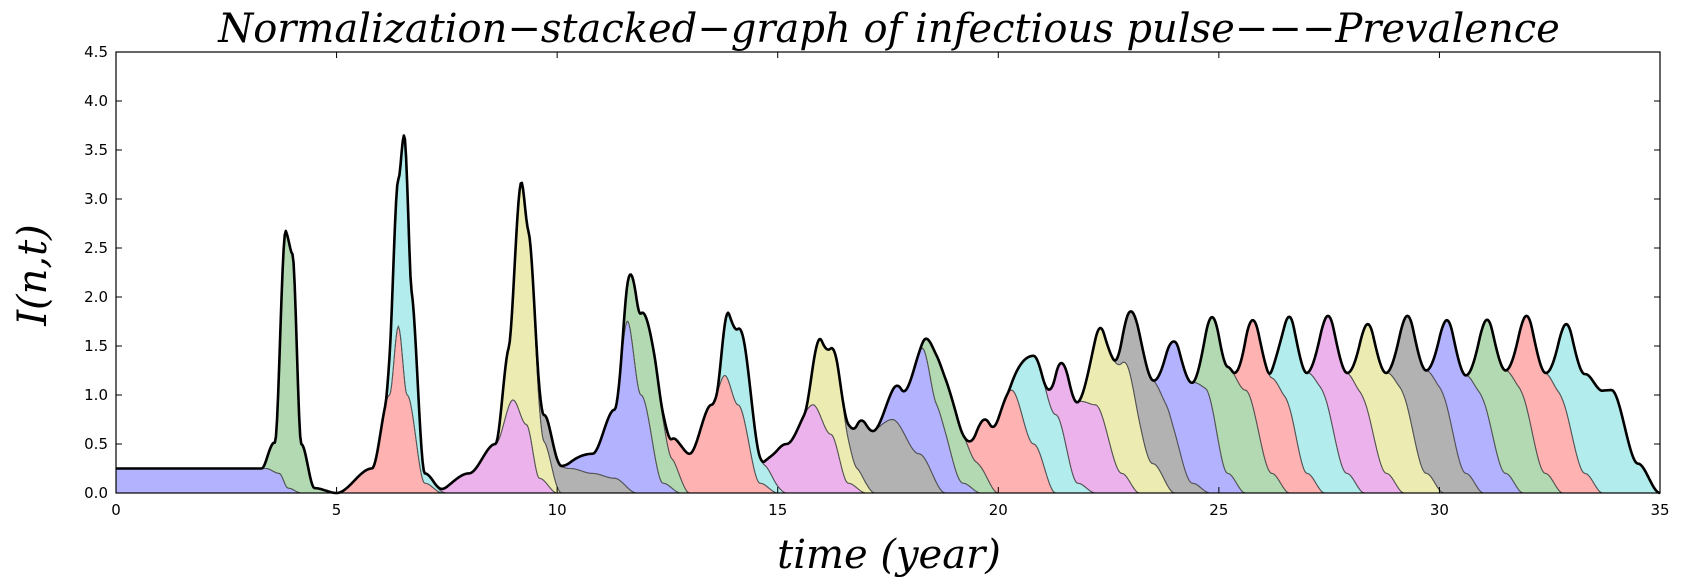  Describe the element at coordinates (96, 101) in the screenshot. I see `y-tick-label: 4.0` at that location.